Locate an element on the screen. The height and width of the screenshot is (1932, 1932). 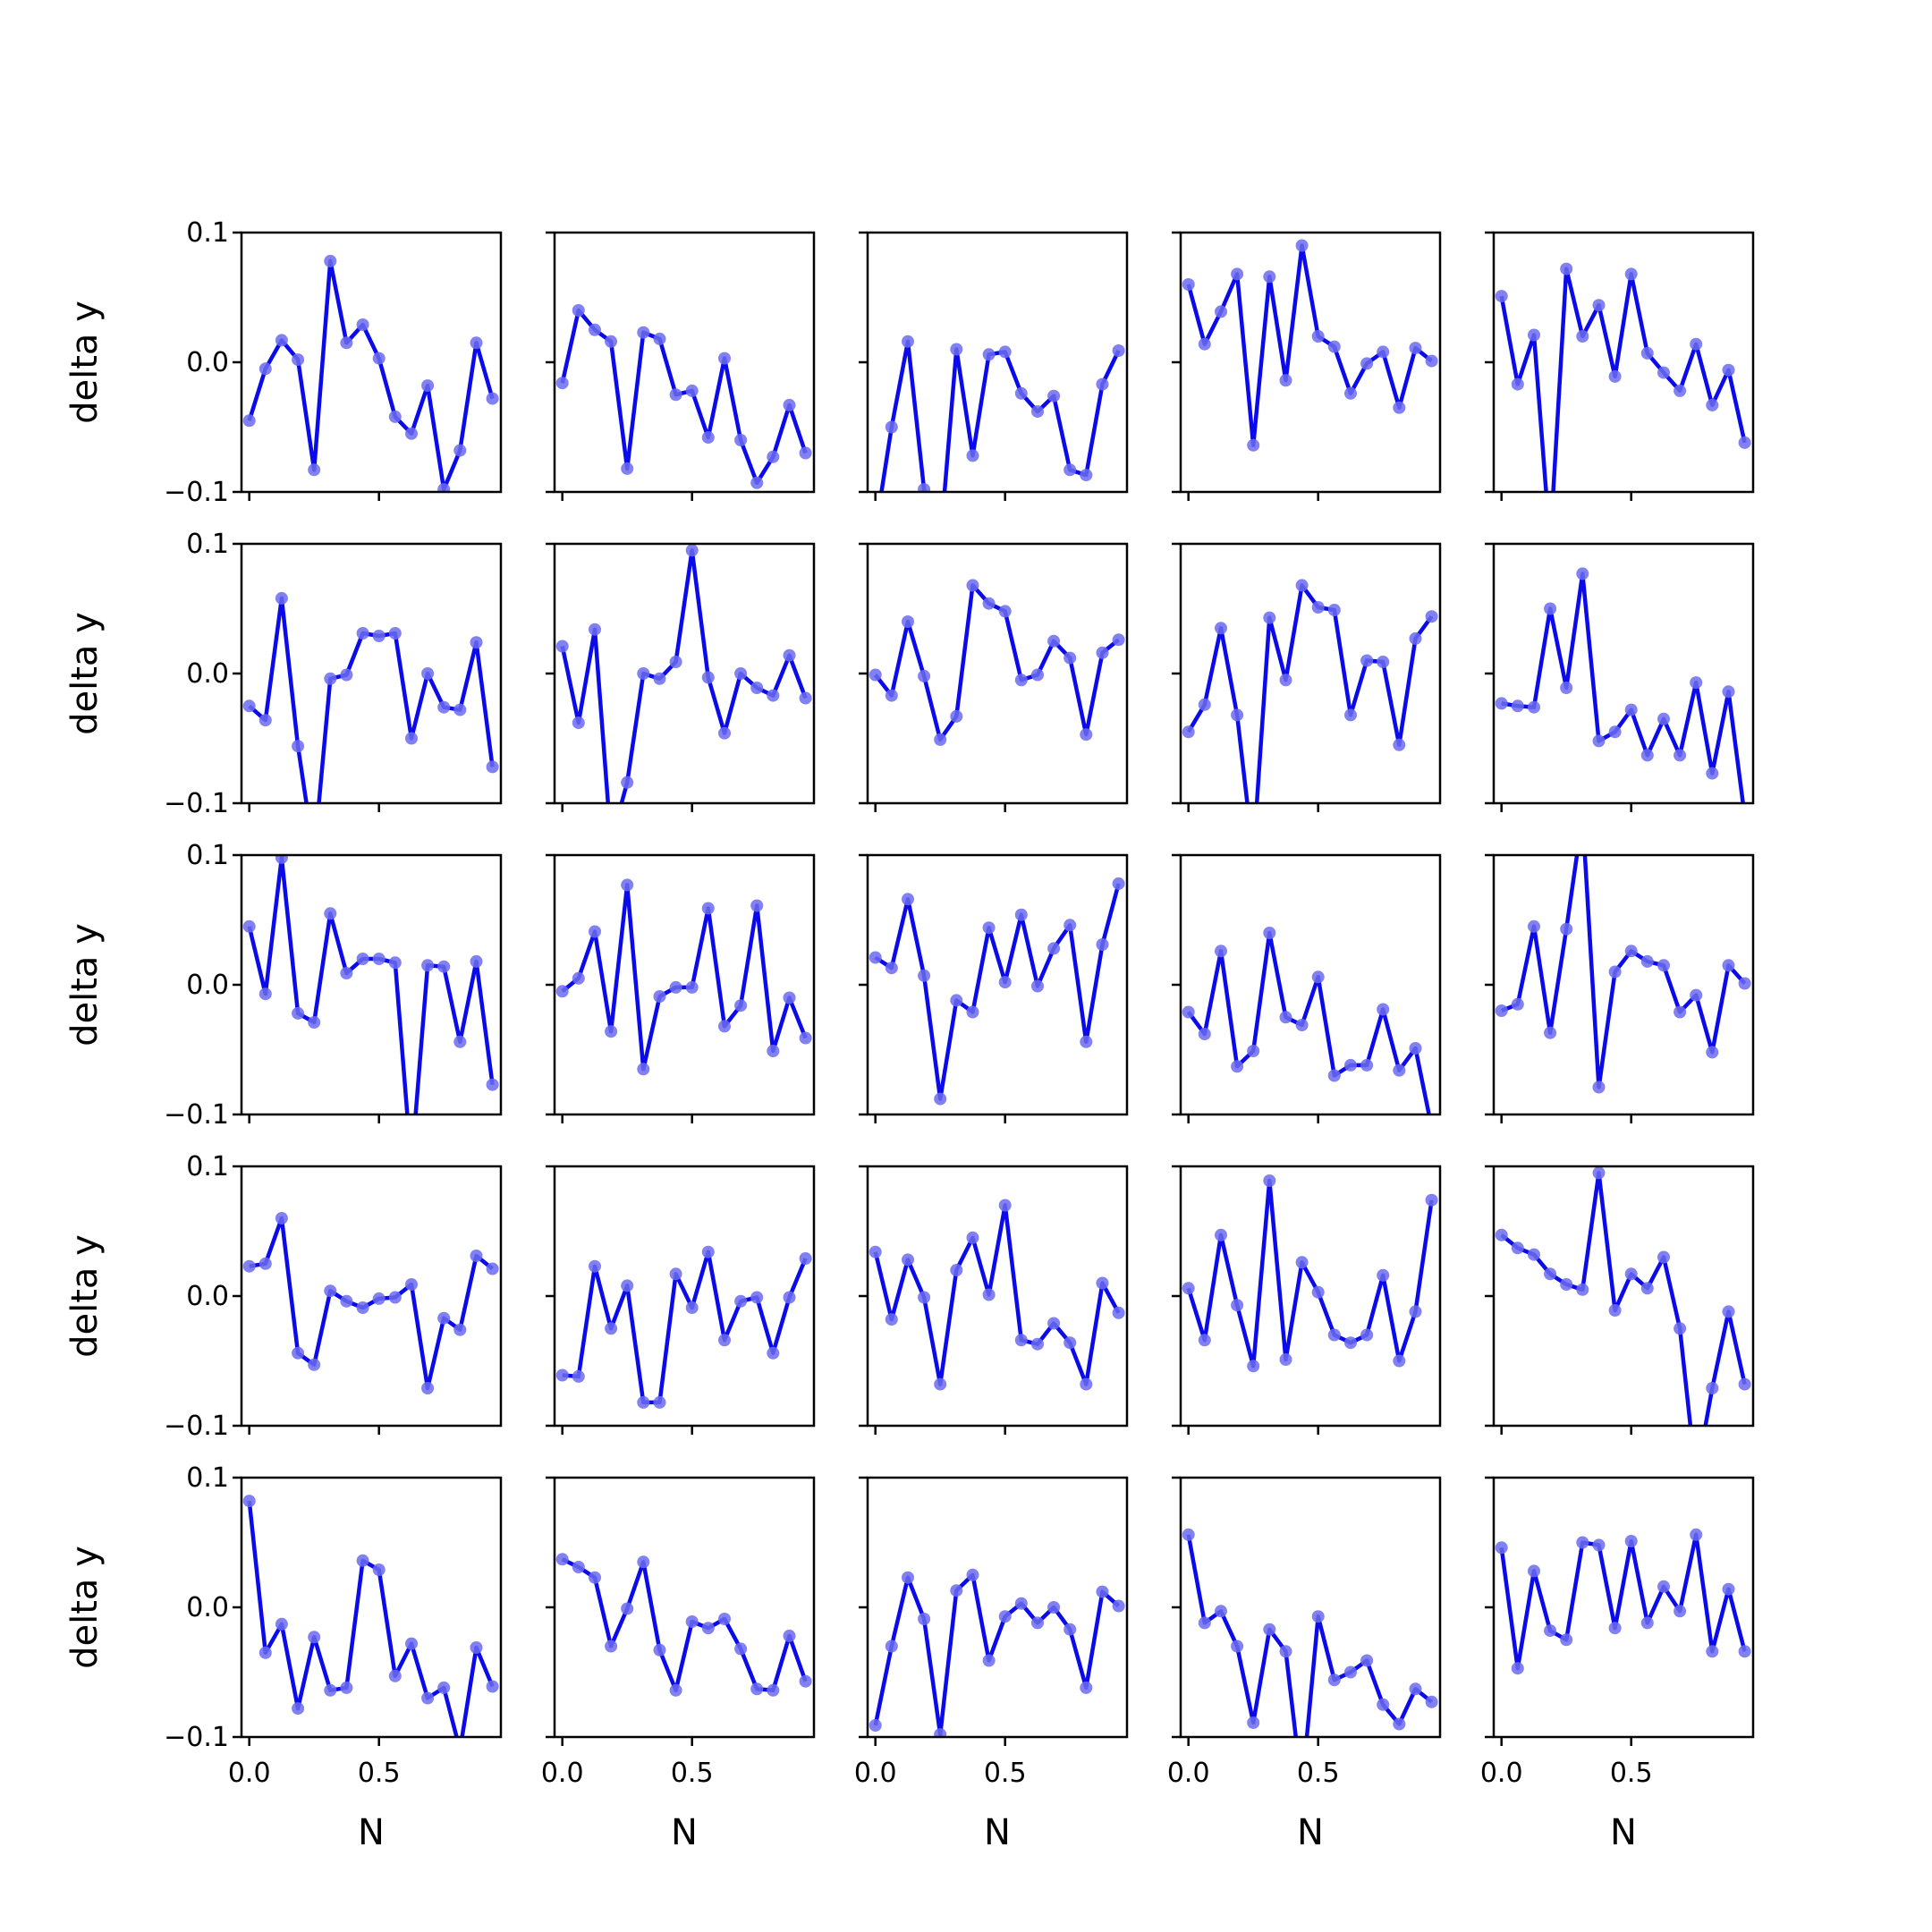
subplot-r3-c2 is located at coordinates (681, 988).